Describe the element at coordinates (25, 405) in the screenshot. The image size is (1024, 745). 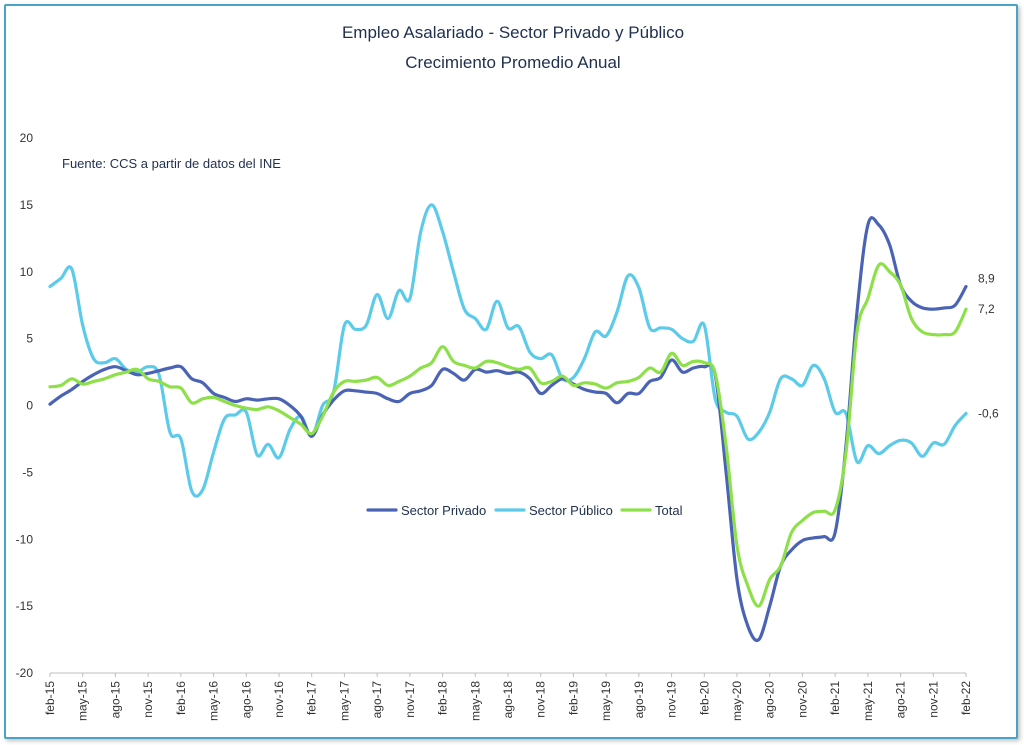
I see `y-axis: -20 -15 -10 -5 0 5 10 15 20` at that location.